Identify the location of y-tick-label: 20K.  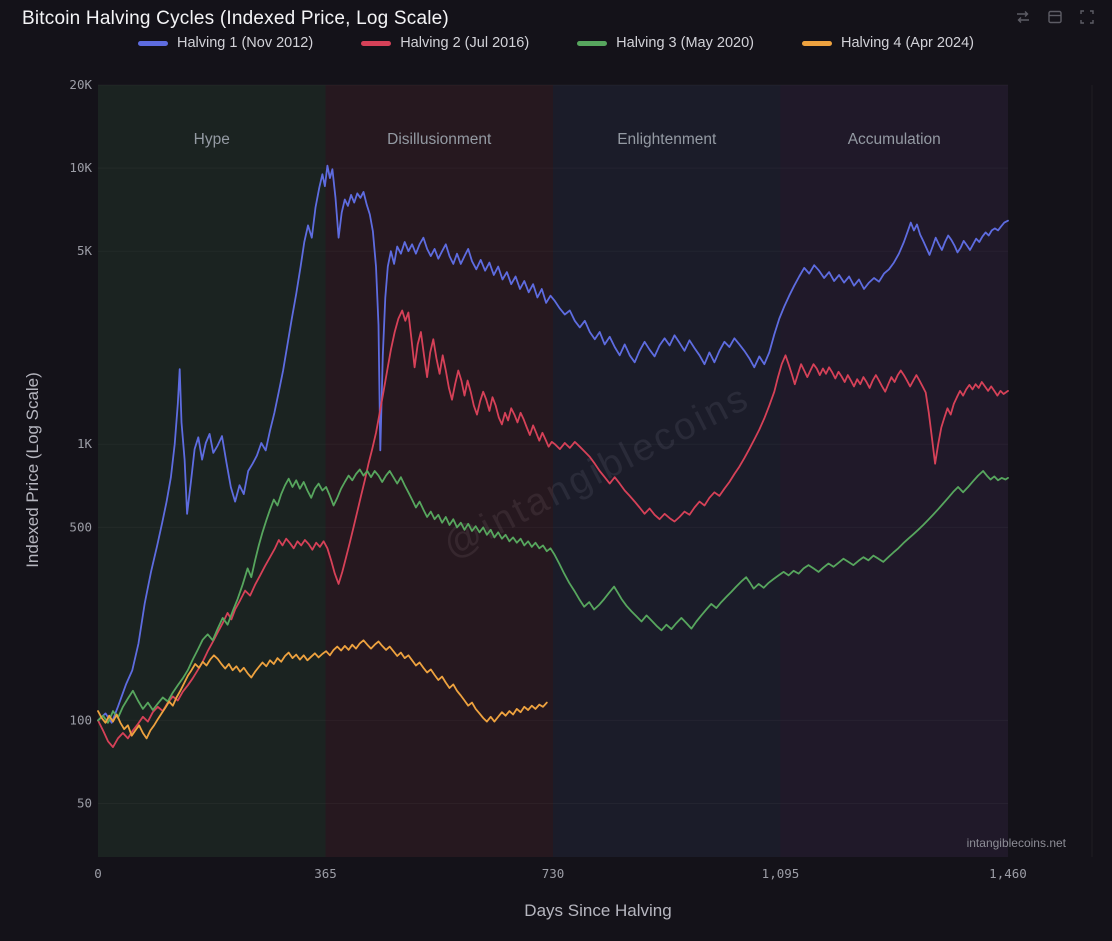
(80, 84).